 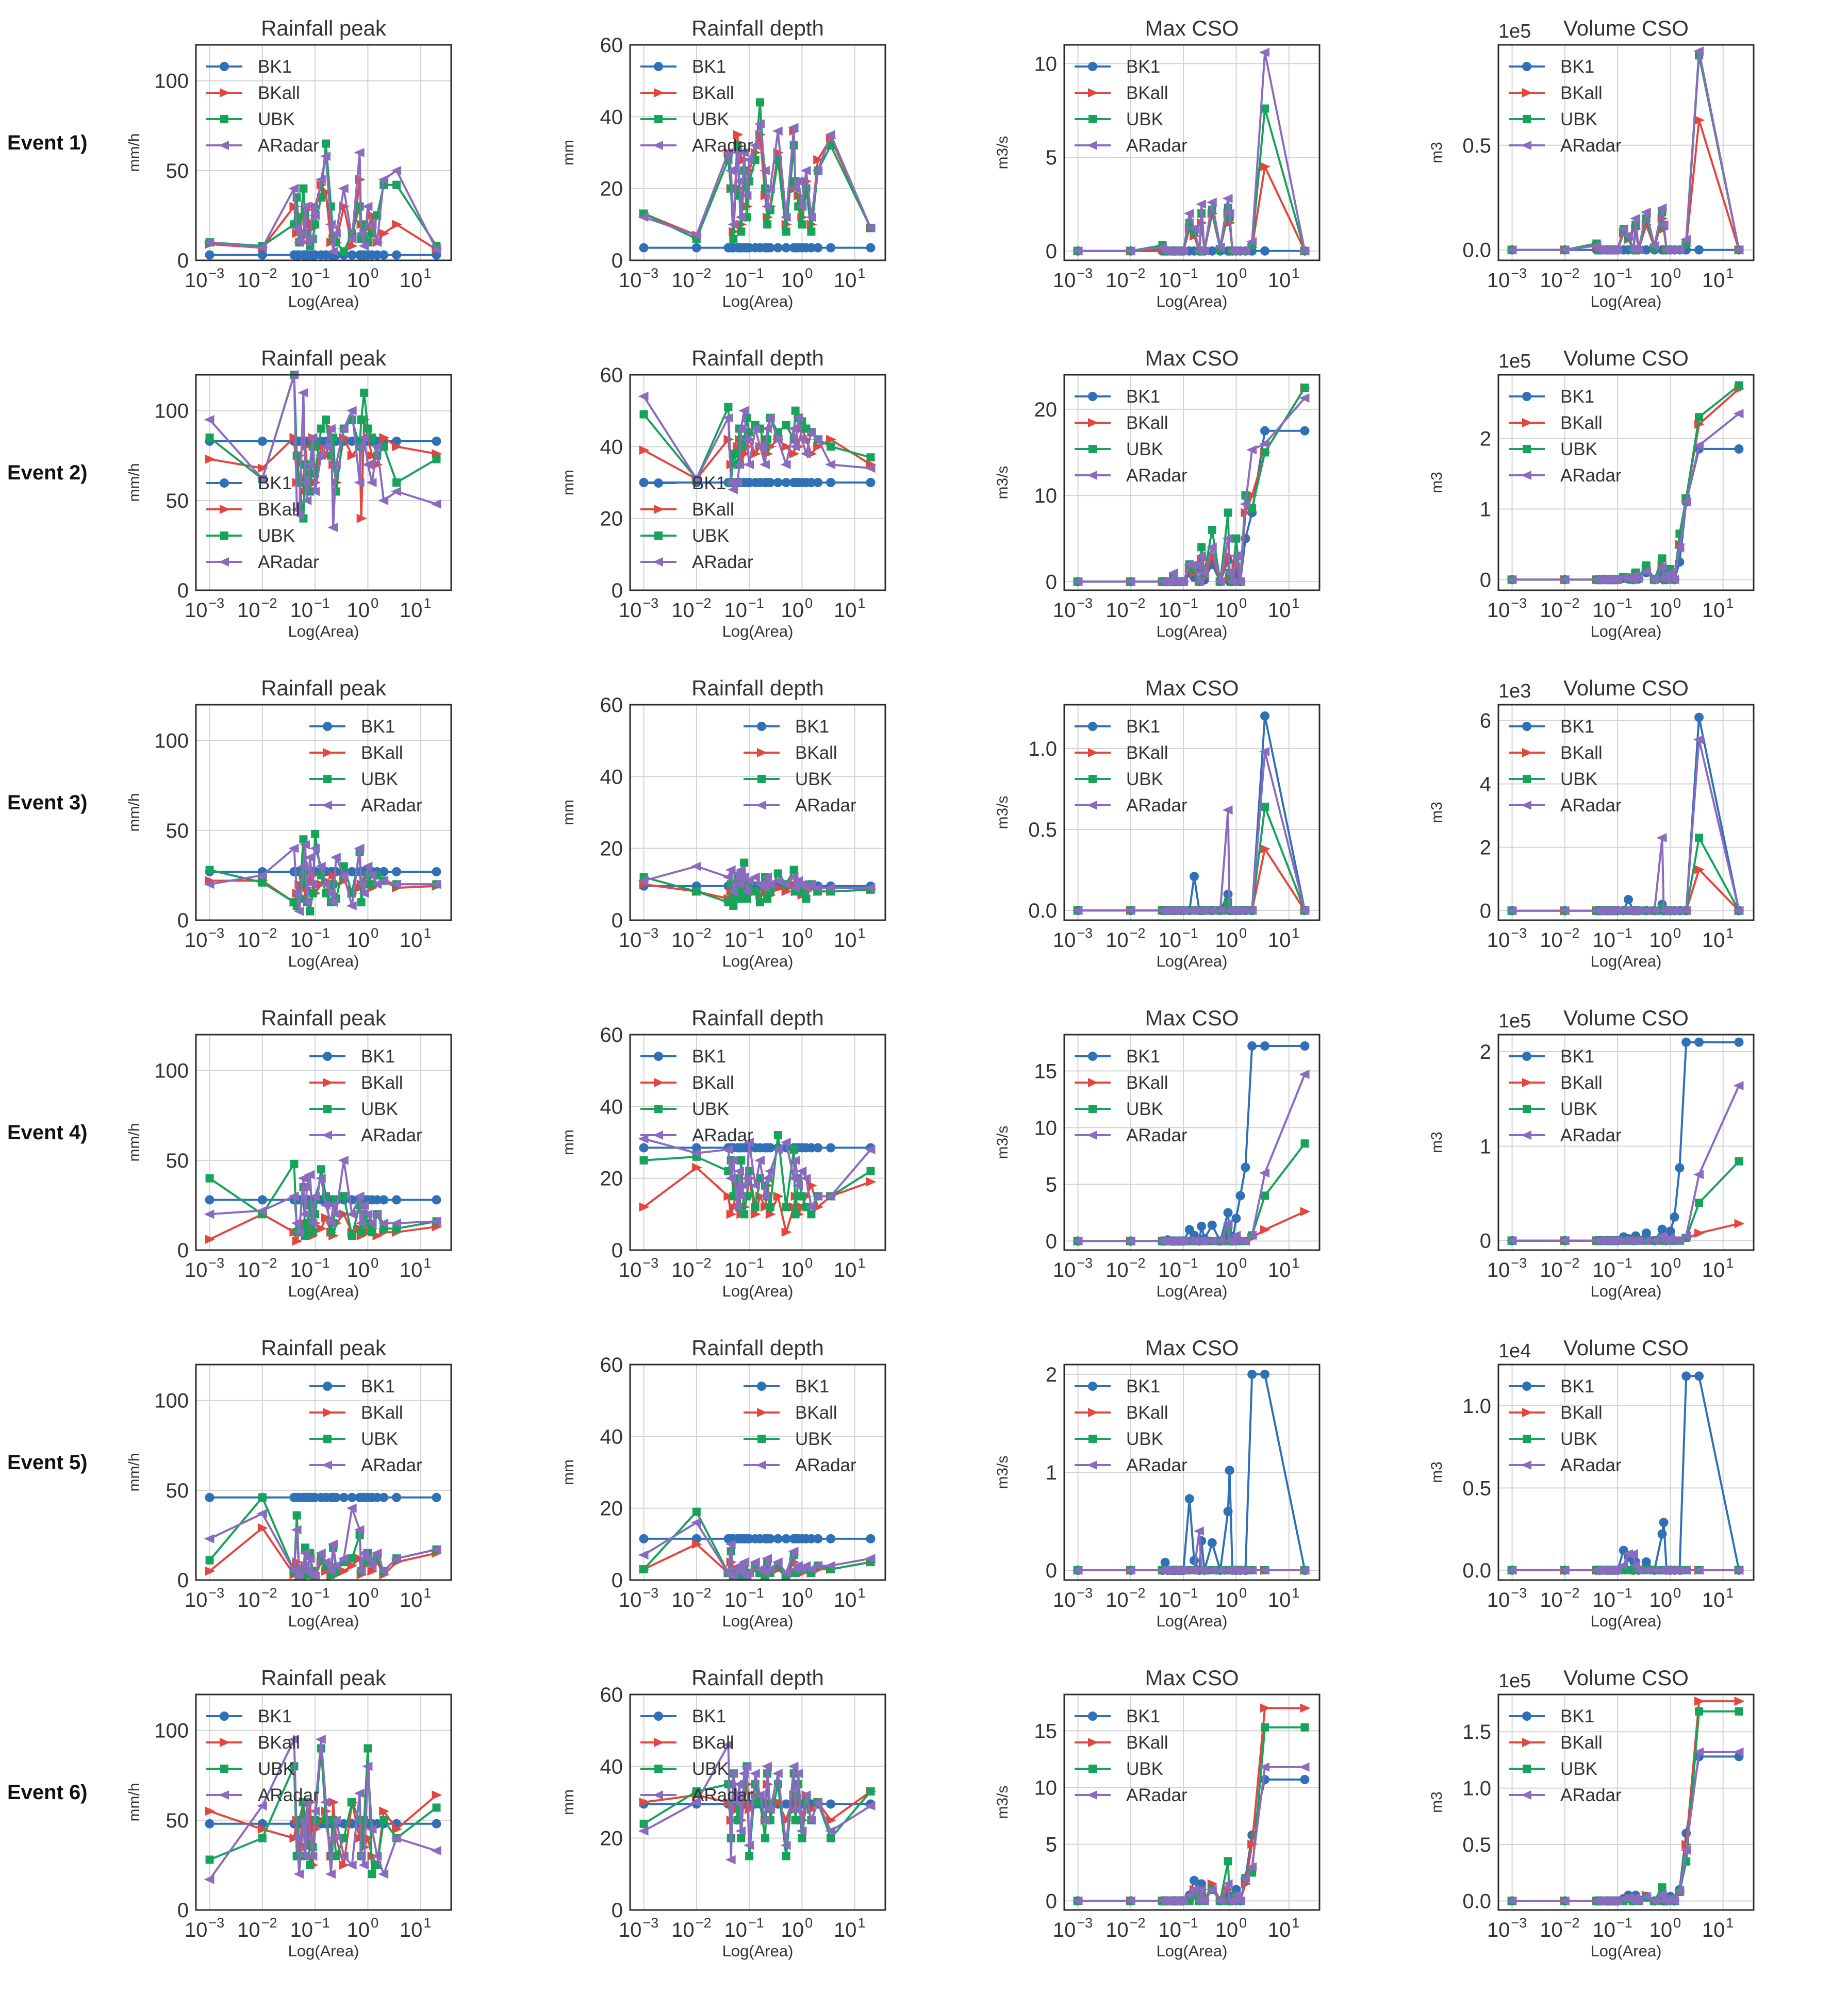 I want to click on legend-label: ARadar, so click(x=1156, y=146).